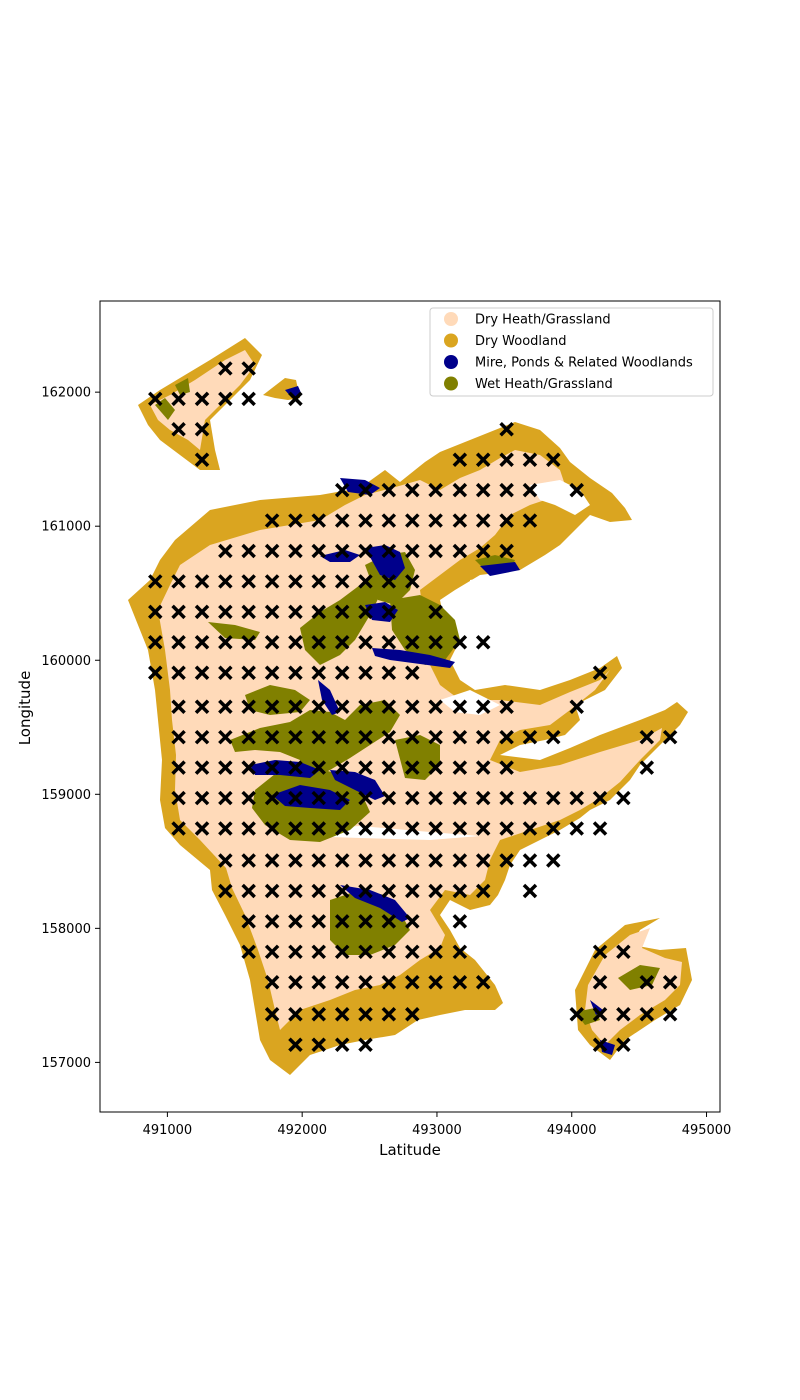 Image resolution: width=800 pixels, height=1400 pixels. Describe the element at coordinates (521, 341) in the screenshot. I see `legend-label: Dry Woodland` at that location.